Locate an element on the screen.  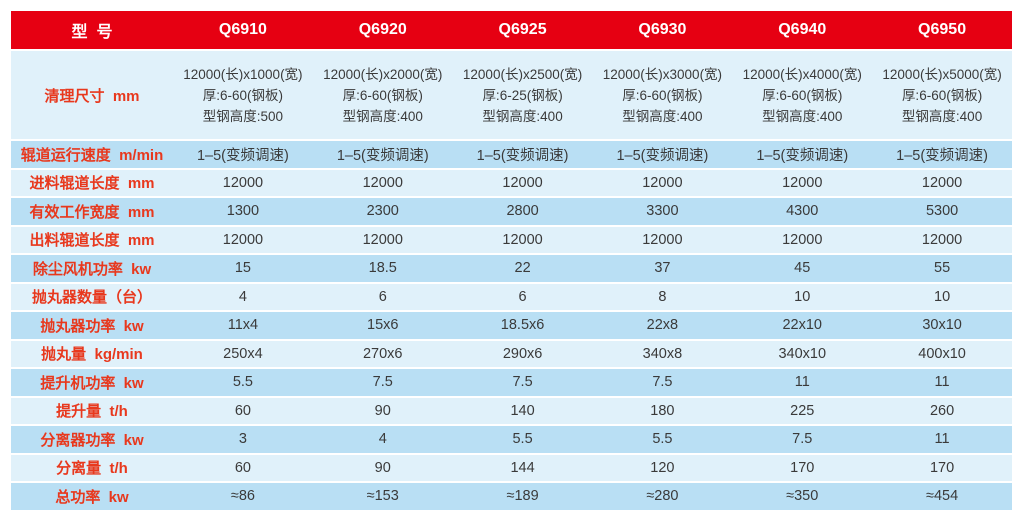
table-cell: 55 is located at coordinates (942, 268).